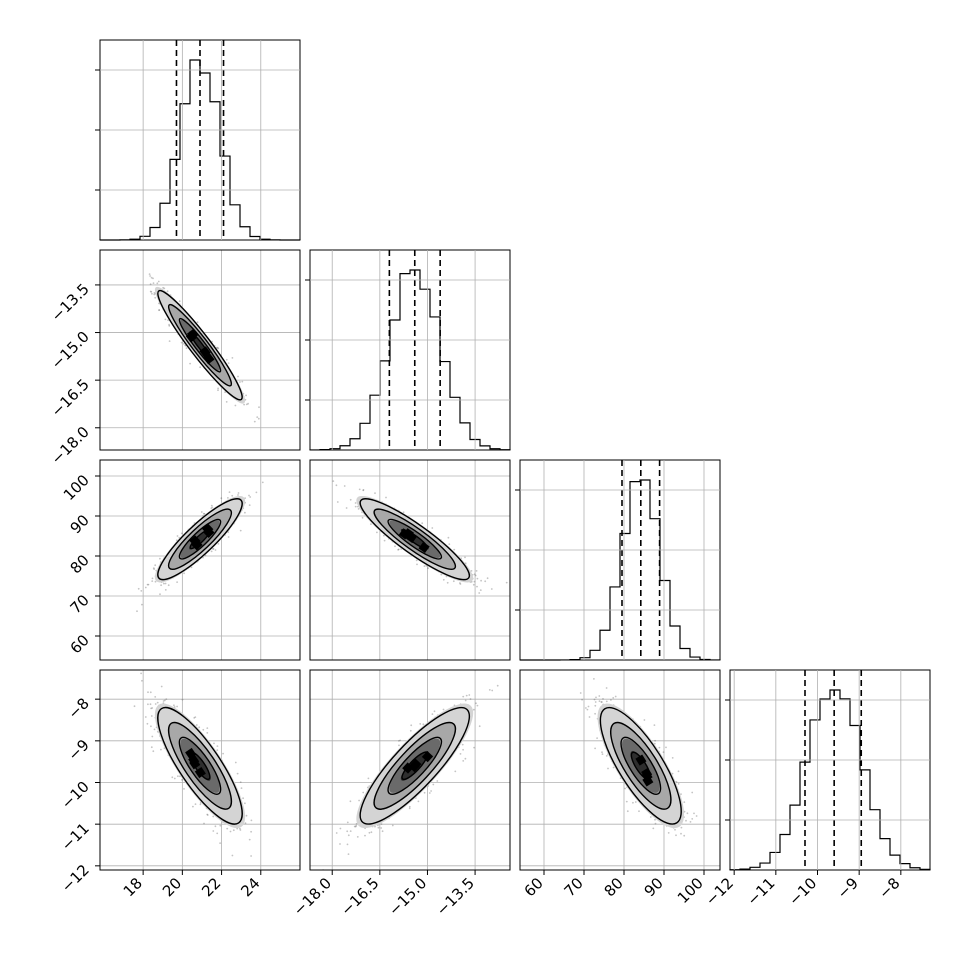  What do you see at coordinates (80, 524) in the screenshot?
I see `y-tick-label: 90` at bounding box center [80, 524].